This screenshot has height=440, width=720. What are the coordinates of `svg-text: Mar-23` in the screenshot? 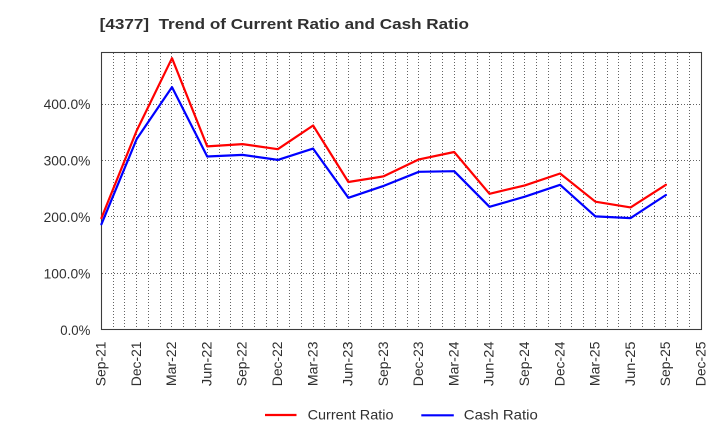 It's located at (312, 363).